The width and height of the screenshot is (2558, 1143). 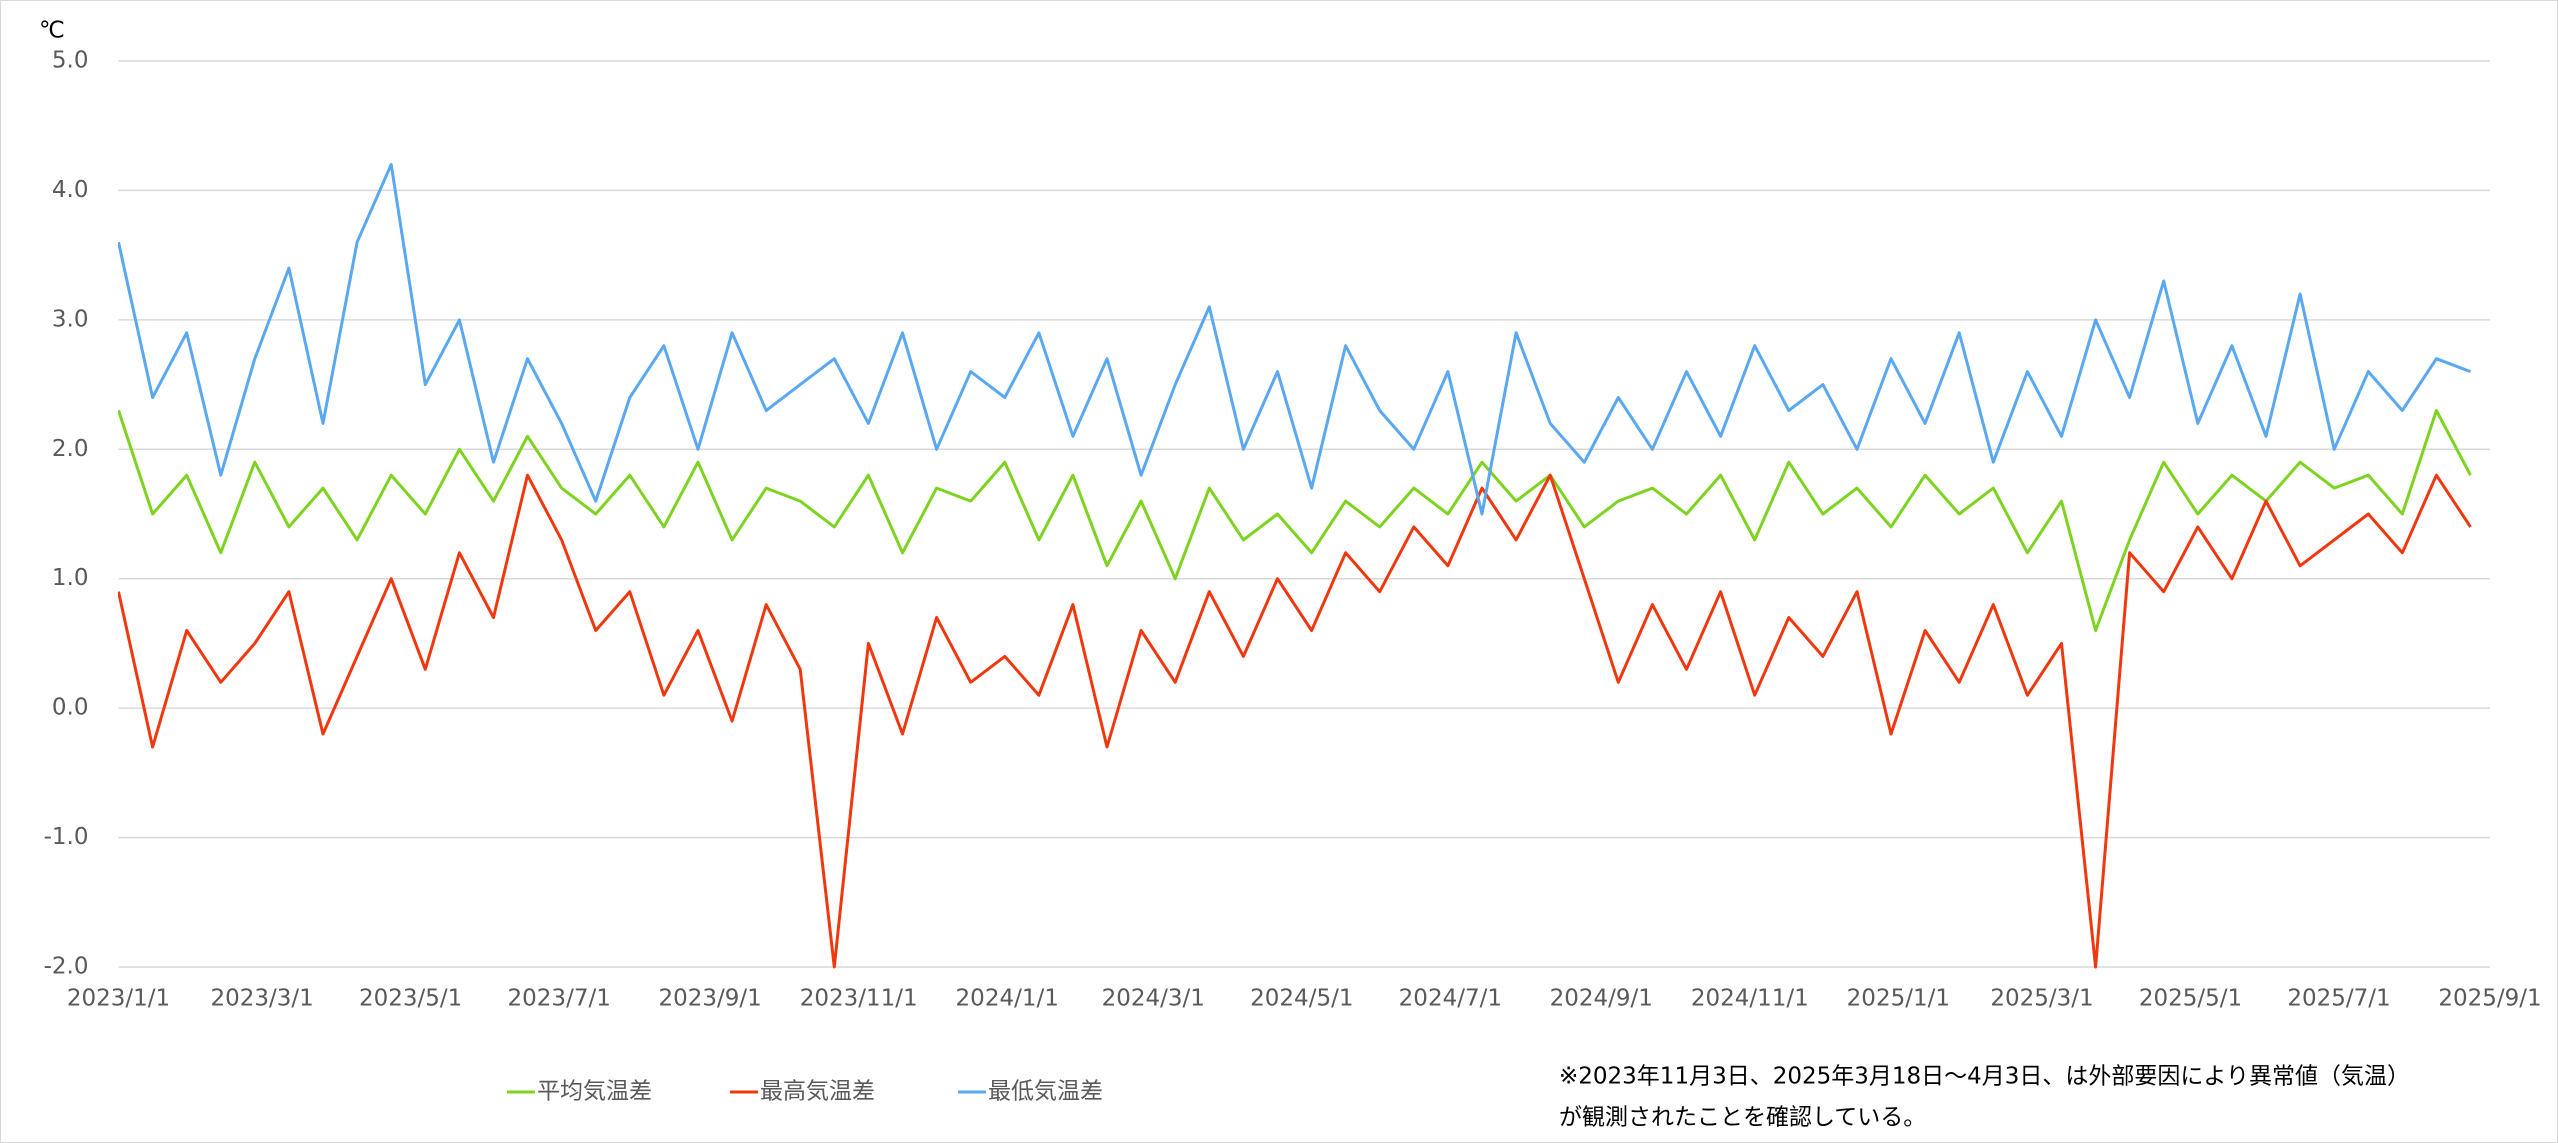 I want to click on x-tick-label: 2025/1/1, so click(x=1898, y=999).